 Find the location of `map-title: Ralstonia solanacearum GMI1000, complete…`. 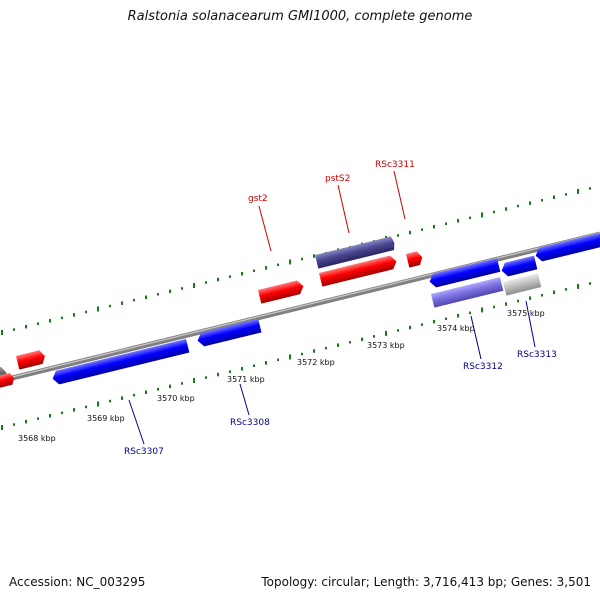

map-title: Ralstonia solanacearum GMI1000, complete… is located at coordinates (300, 16).